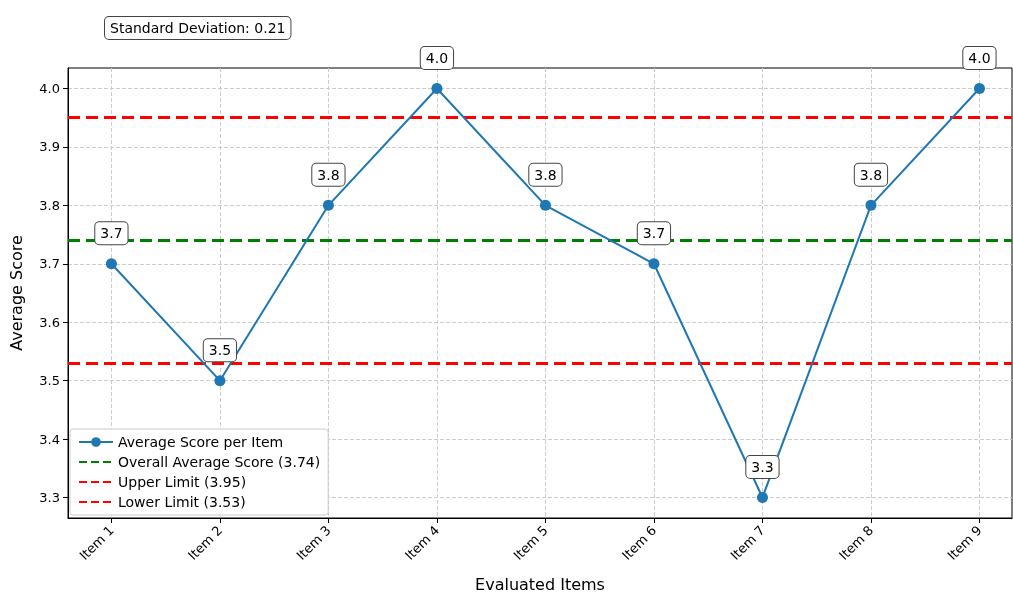 Image resolution: width=1013 pixels, height=597 pixels. I want to click on y-tick-label: 3.4, so click(49, 439).